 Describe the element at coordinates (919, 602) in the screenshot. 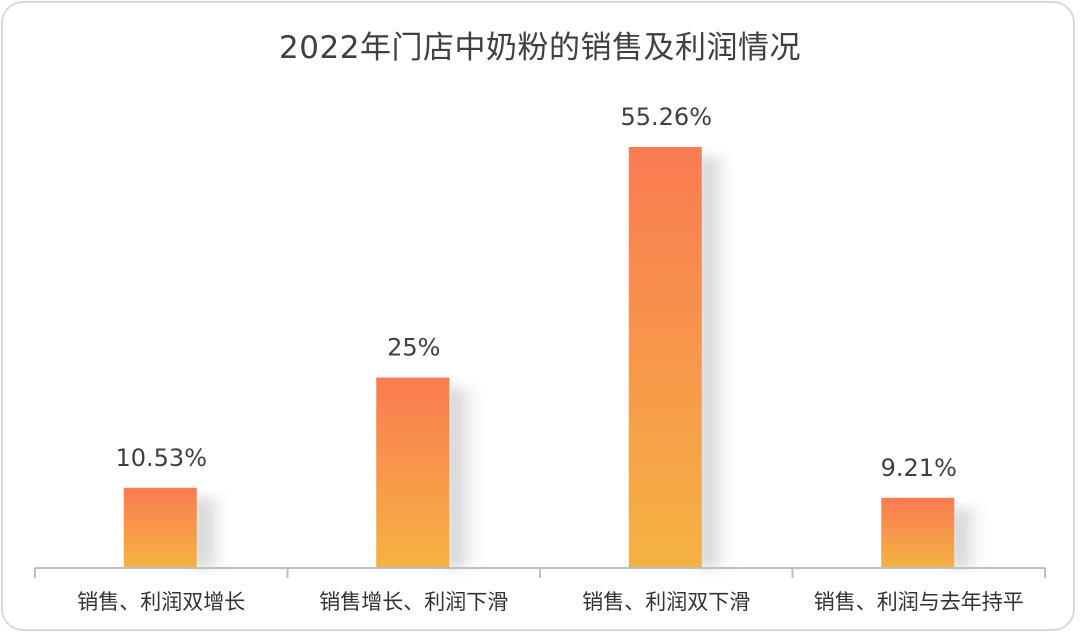

I see `category-label: 销售、利润与去年持平` at that location.